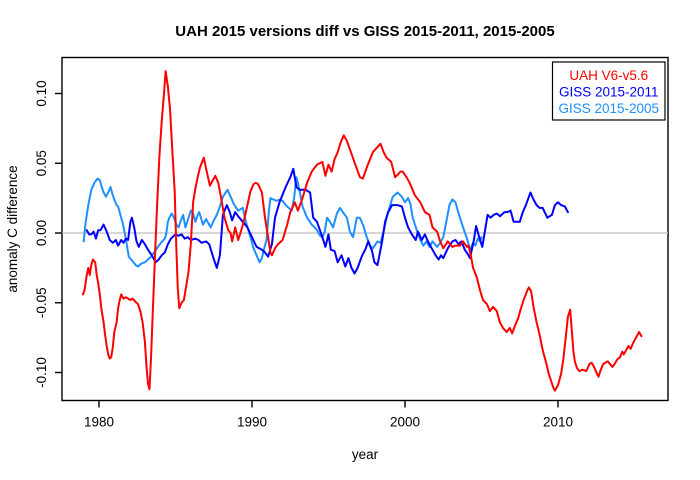 The height and width of the screenshot is (480, 700). I want to click on y-axis-title: anomaly C difference, so click(12, 228).